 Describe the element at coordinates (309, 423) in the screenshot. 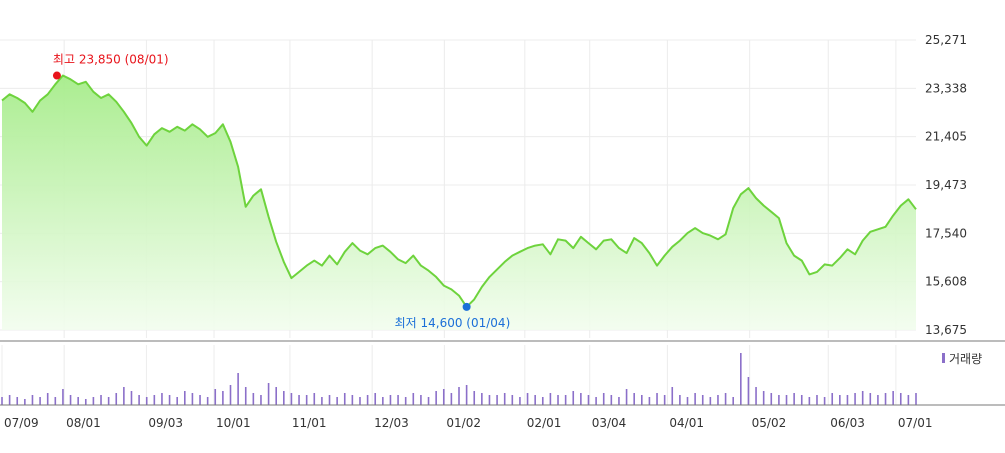

I see `x-tick-label: 11/01` at that location.